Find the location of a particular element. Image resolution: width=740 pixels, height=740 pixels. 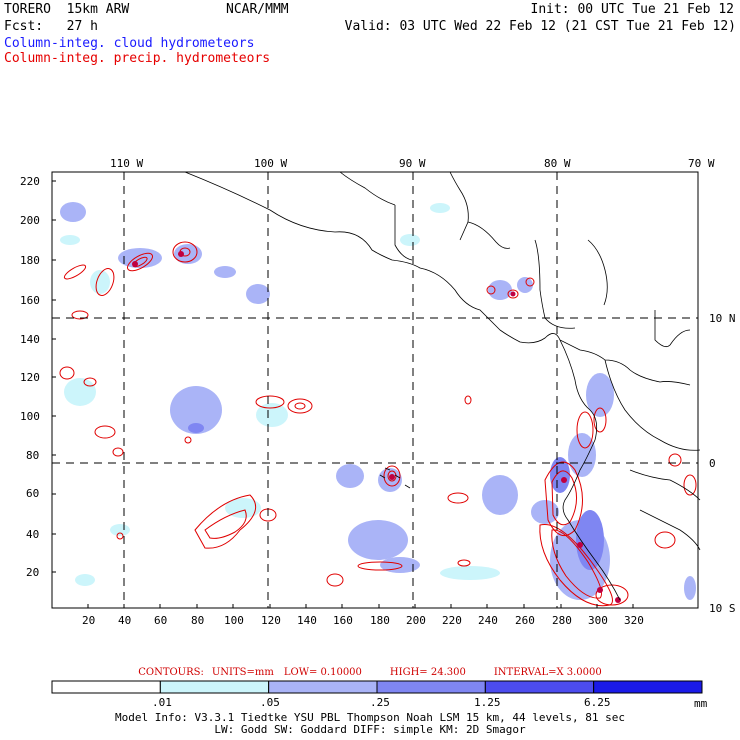

x-tick-label: 300 is located at coordinates (598, 620).